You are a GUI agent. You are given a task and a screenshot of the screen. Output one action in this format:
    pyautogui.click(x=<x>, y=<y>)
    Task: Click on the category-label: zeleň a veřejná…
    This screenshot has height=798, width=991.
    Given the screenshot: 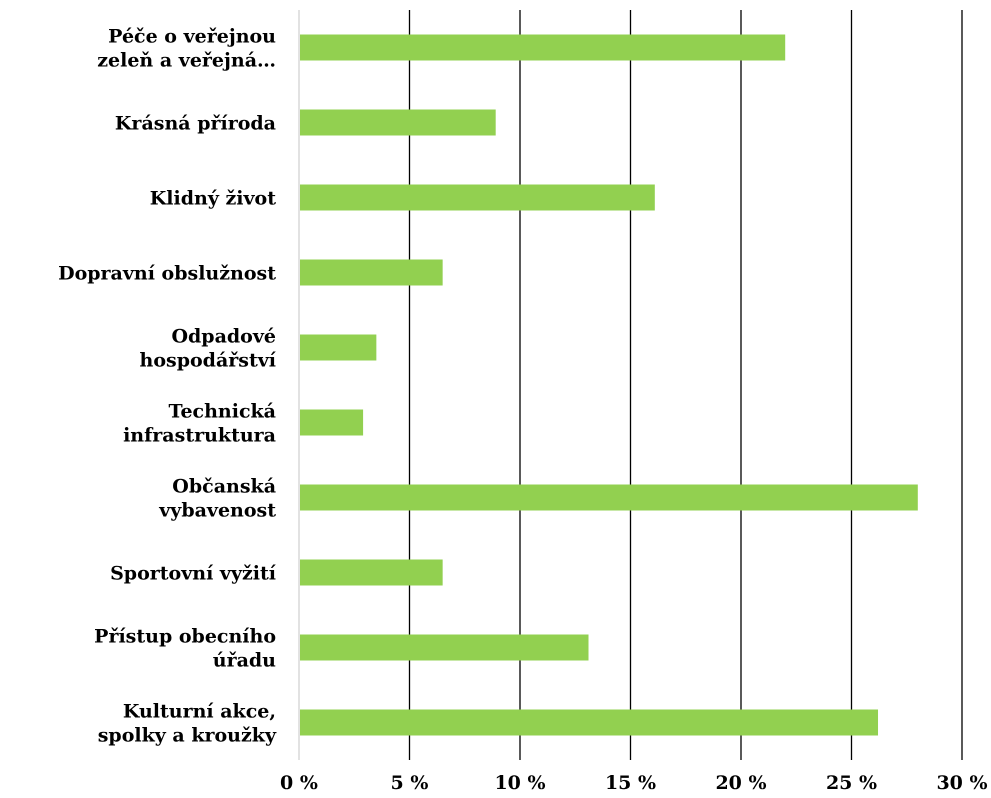 What is the action you would take?
    pyautogui.click(x=186, y=61)
    